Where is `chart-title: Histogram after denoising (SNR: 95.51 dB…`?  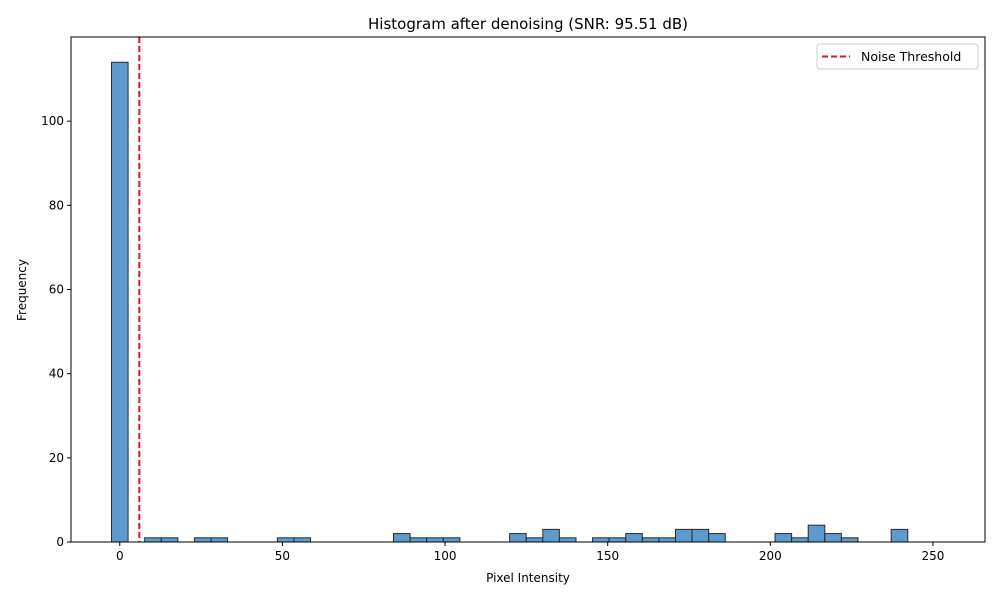
chart-title: Histogram after denoising (SNR: 95.51 dB… is located at coordinates (528, 24).